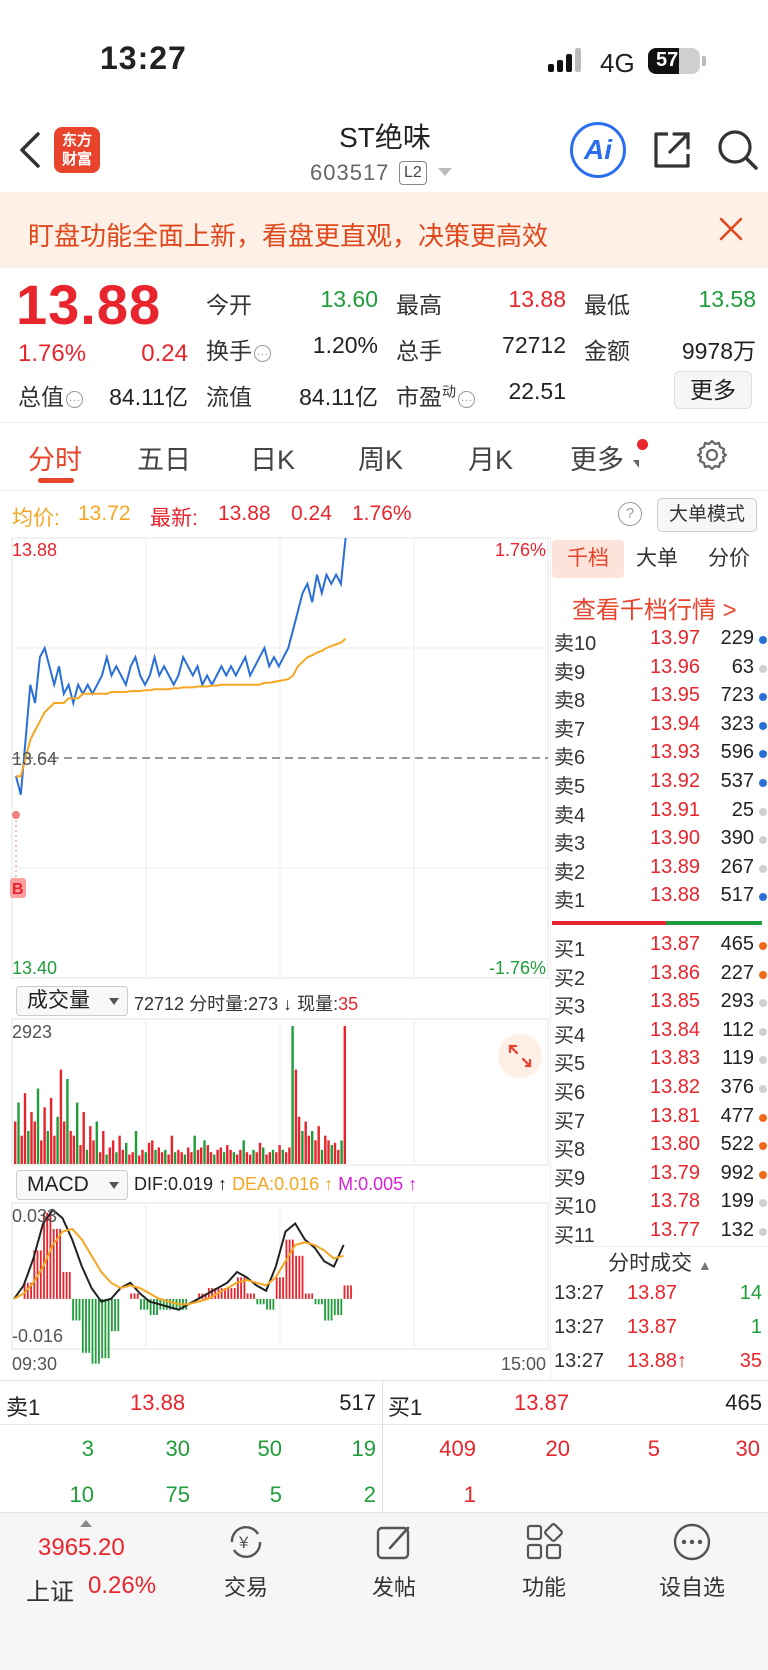 The image size is (768, 1670). What do you see at coordinates (729, 558) in the screenshot?
I see `tab-price-distribution: 分价` at bounding box center [729, 558].